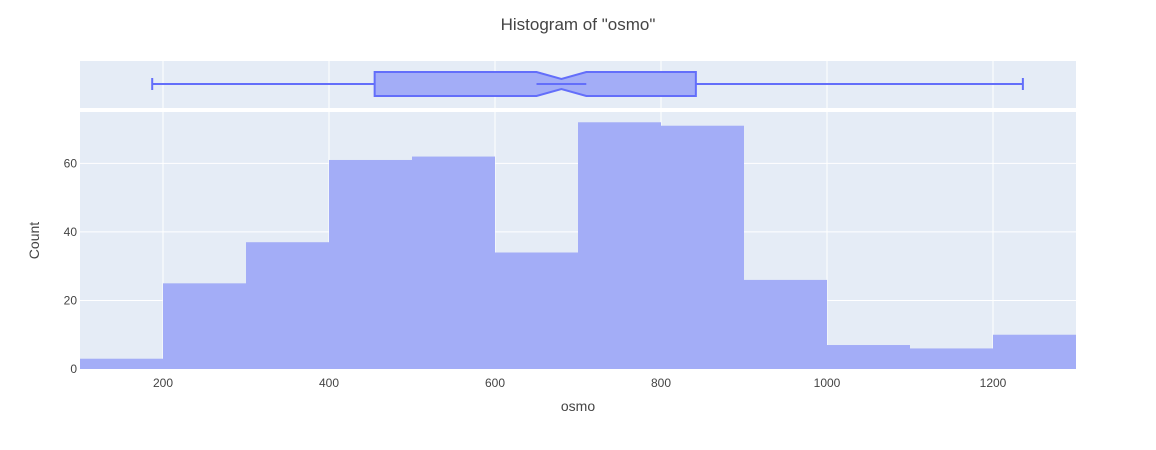 This screenshot has height=450, width=1156. I want to click on chart-title: Histogram of "osmo", so click(578, 24).